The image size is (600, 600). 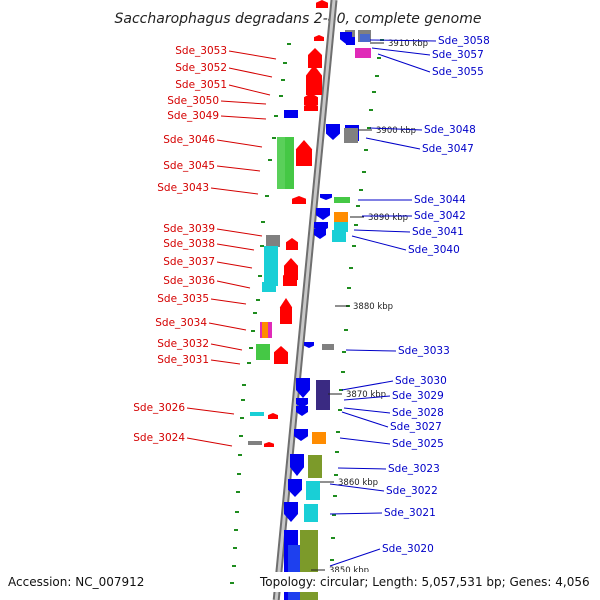 What do you see at coordinates (388, 218) in the screenshot?
I see `scale-tick-label: 3890 kbp` at bounding box center [388, 218].